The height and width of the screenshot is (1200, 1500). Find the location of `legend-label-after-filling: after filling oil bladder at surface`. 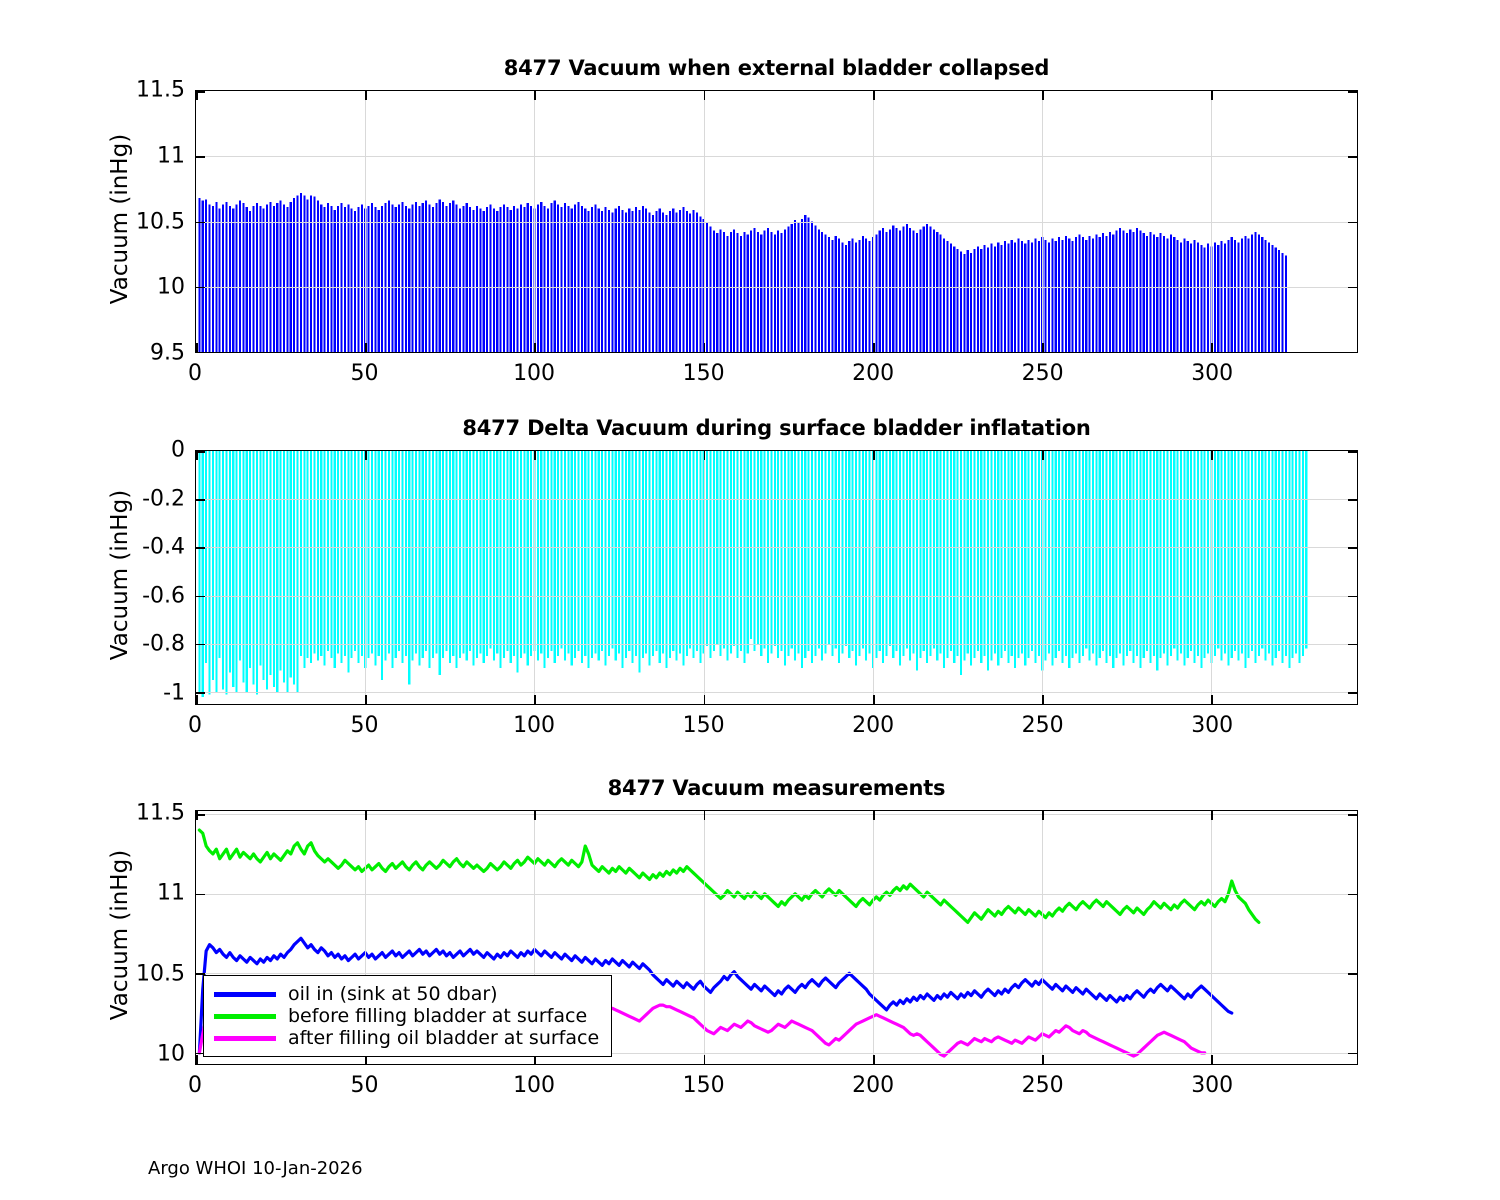

legend-label-after-filling: after filling oil bladder at surface is located at coordinates (444, 1038).